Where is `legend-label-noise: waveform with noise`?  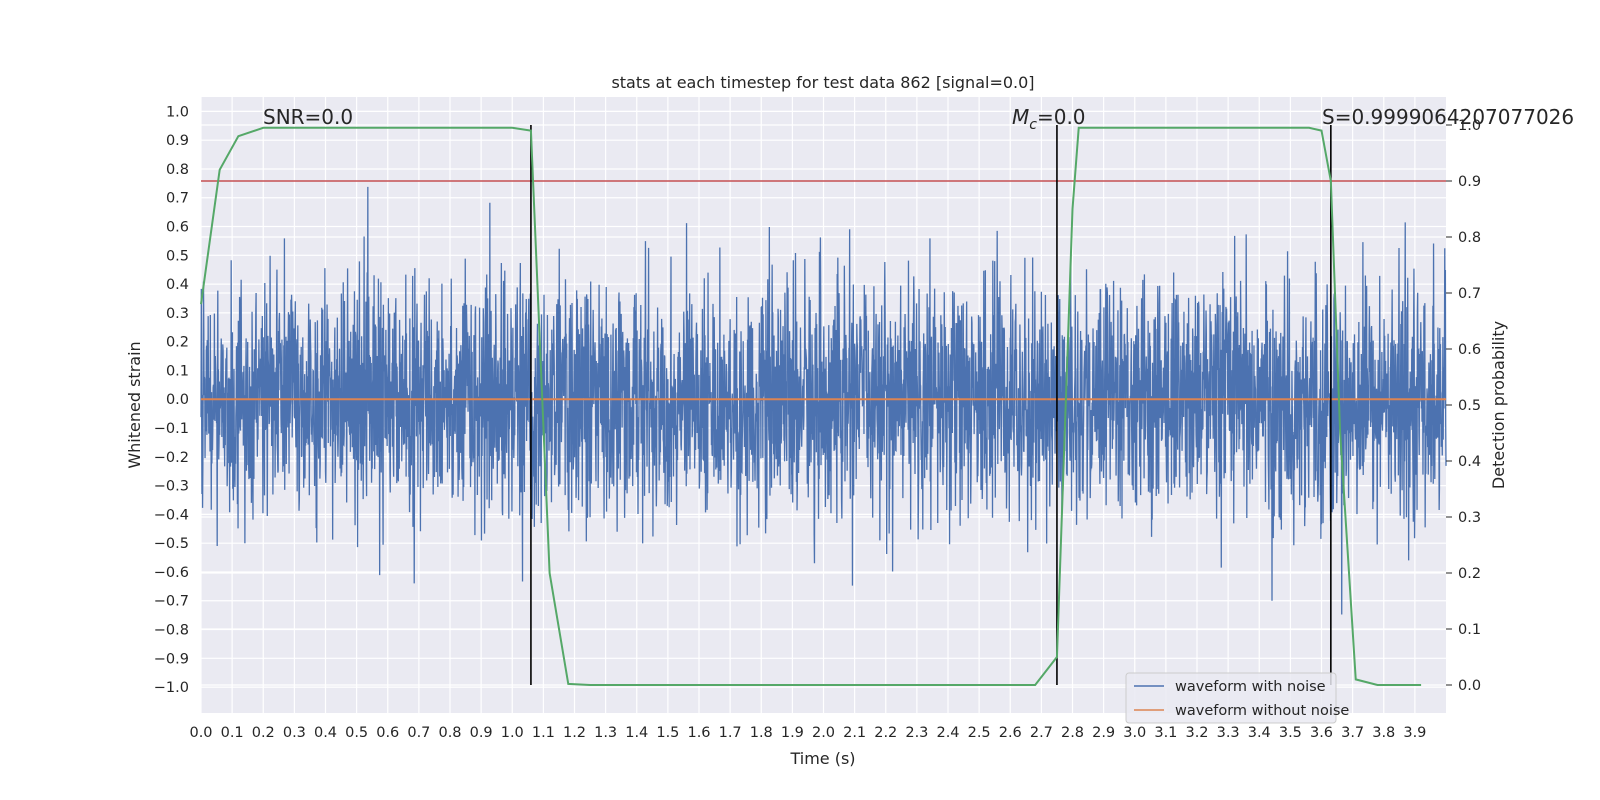
legend-label-noise: waveform with noise is located at coordinates (1250, 687).